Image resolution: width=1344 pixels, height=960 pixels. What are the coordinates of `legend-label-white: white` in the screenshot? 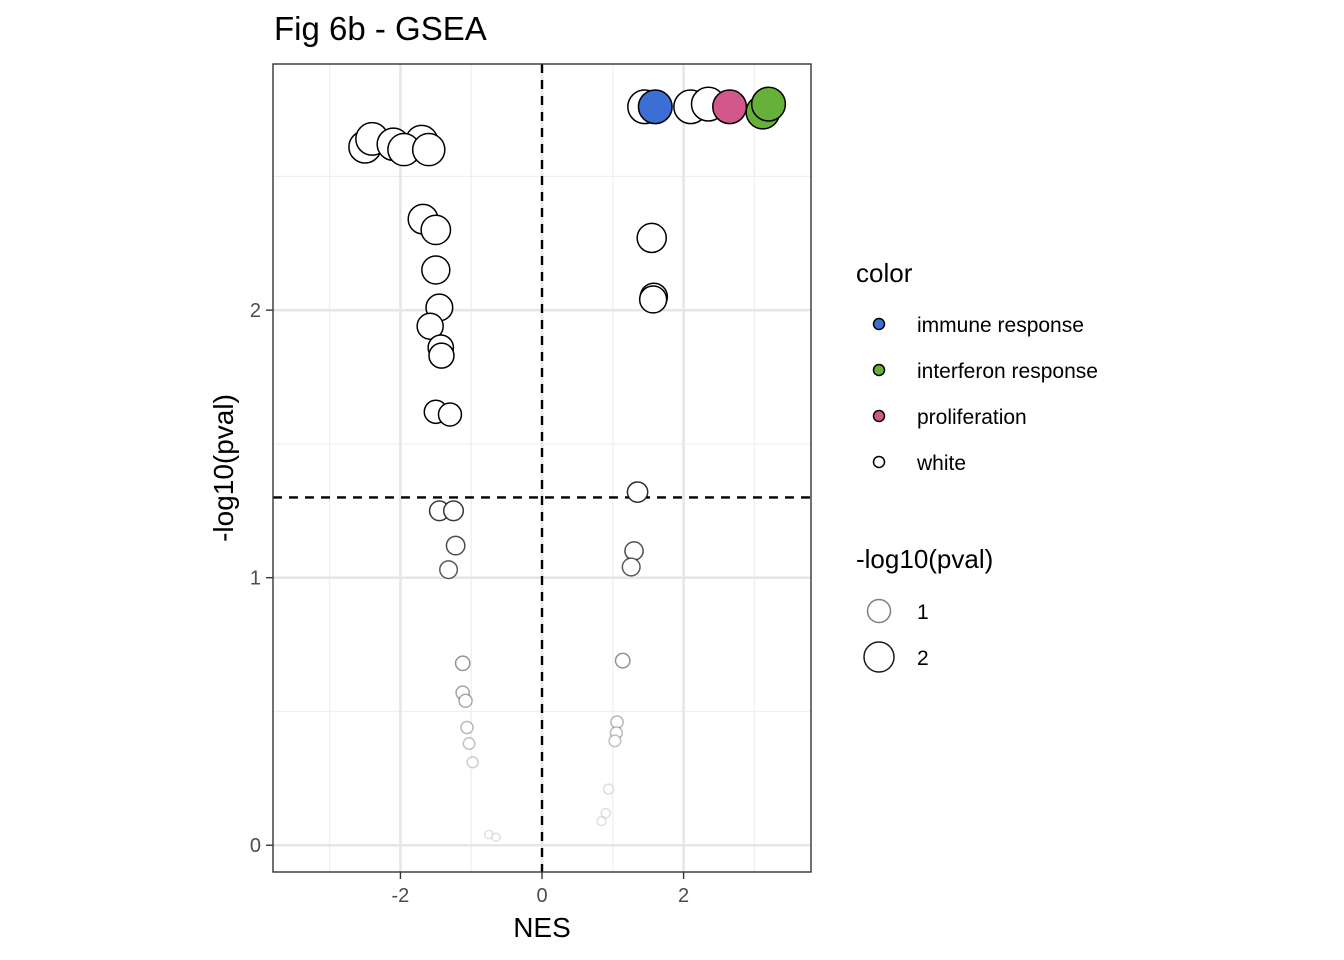 It's located at (941, 463).